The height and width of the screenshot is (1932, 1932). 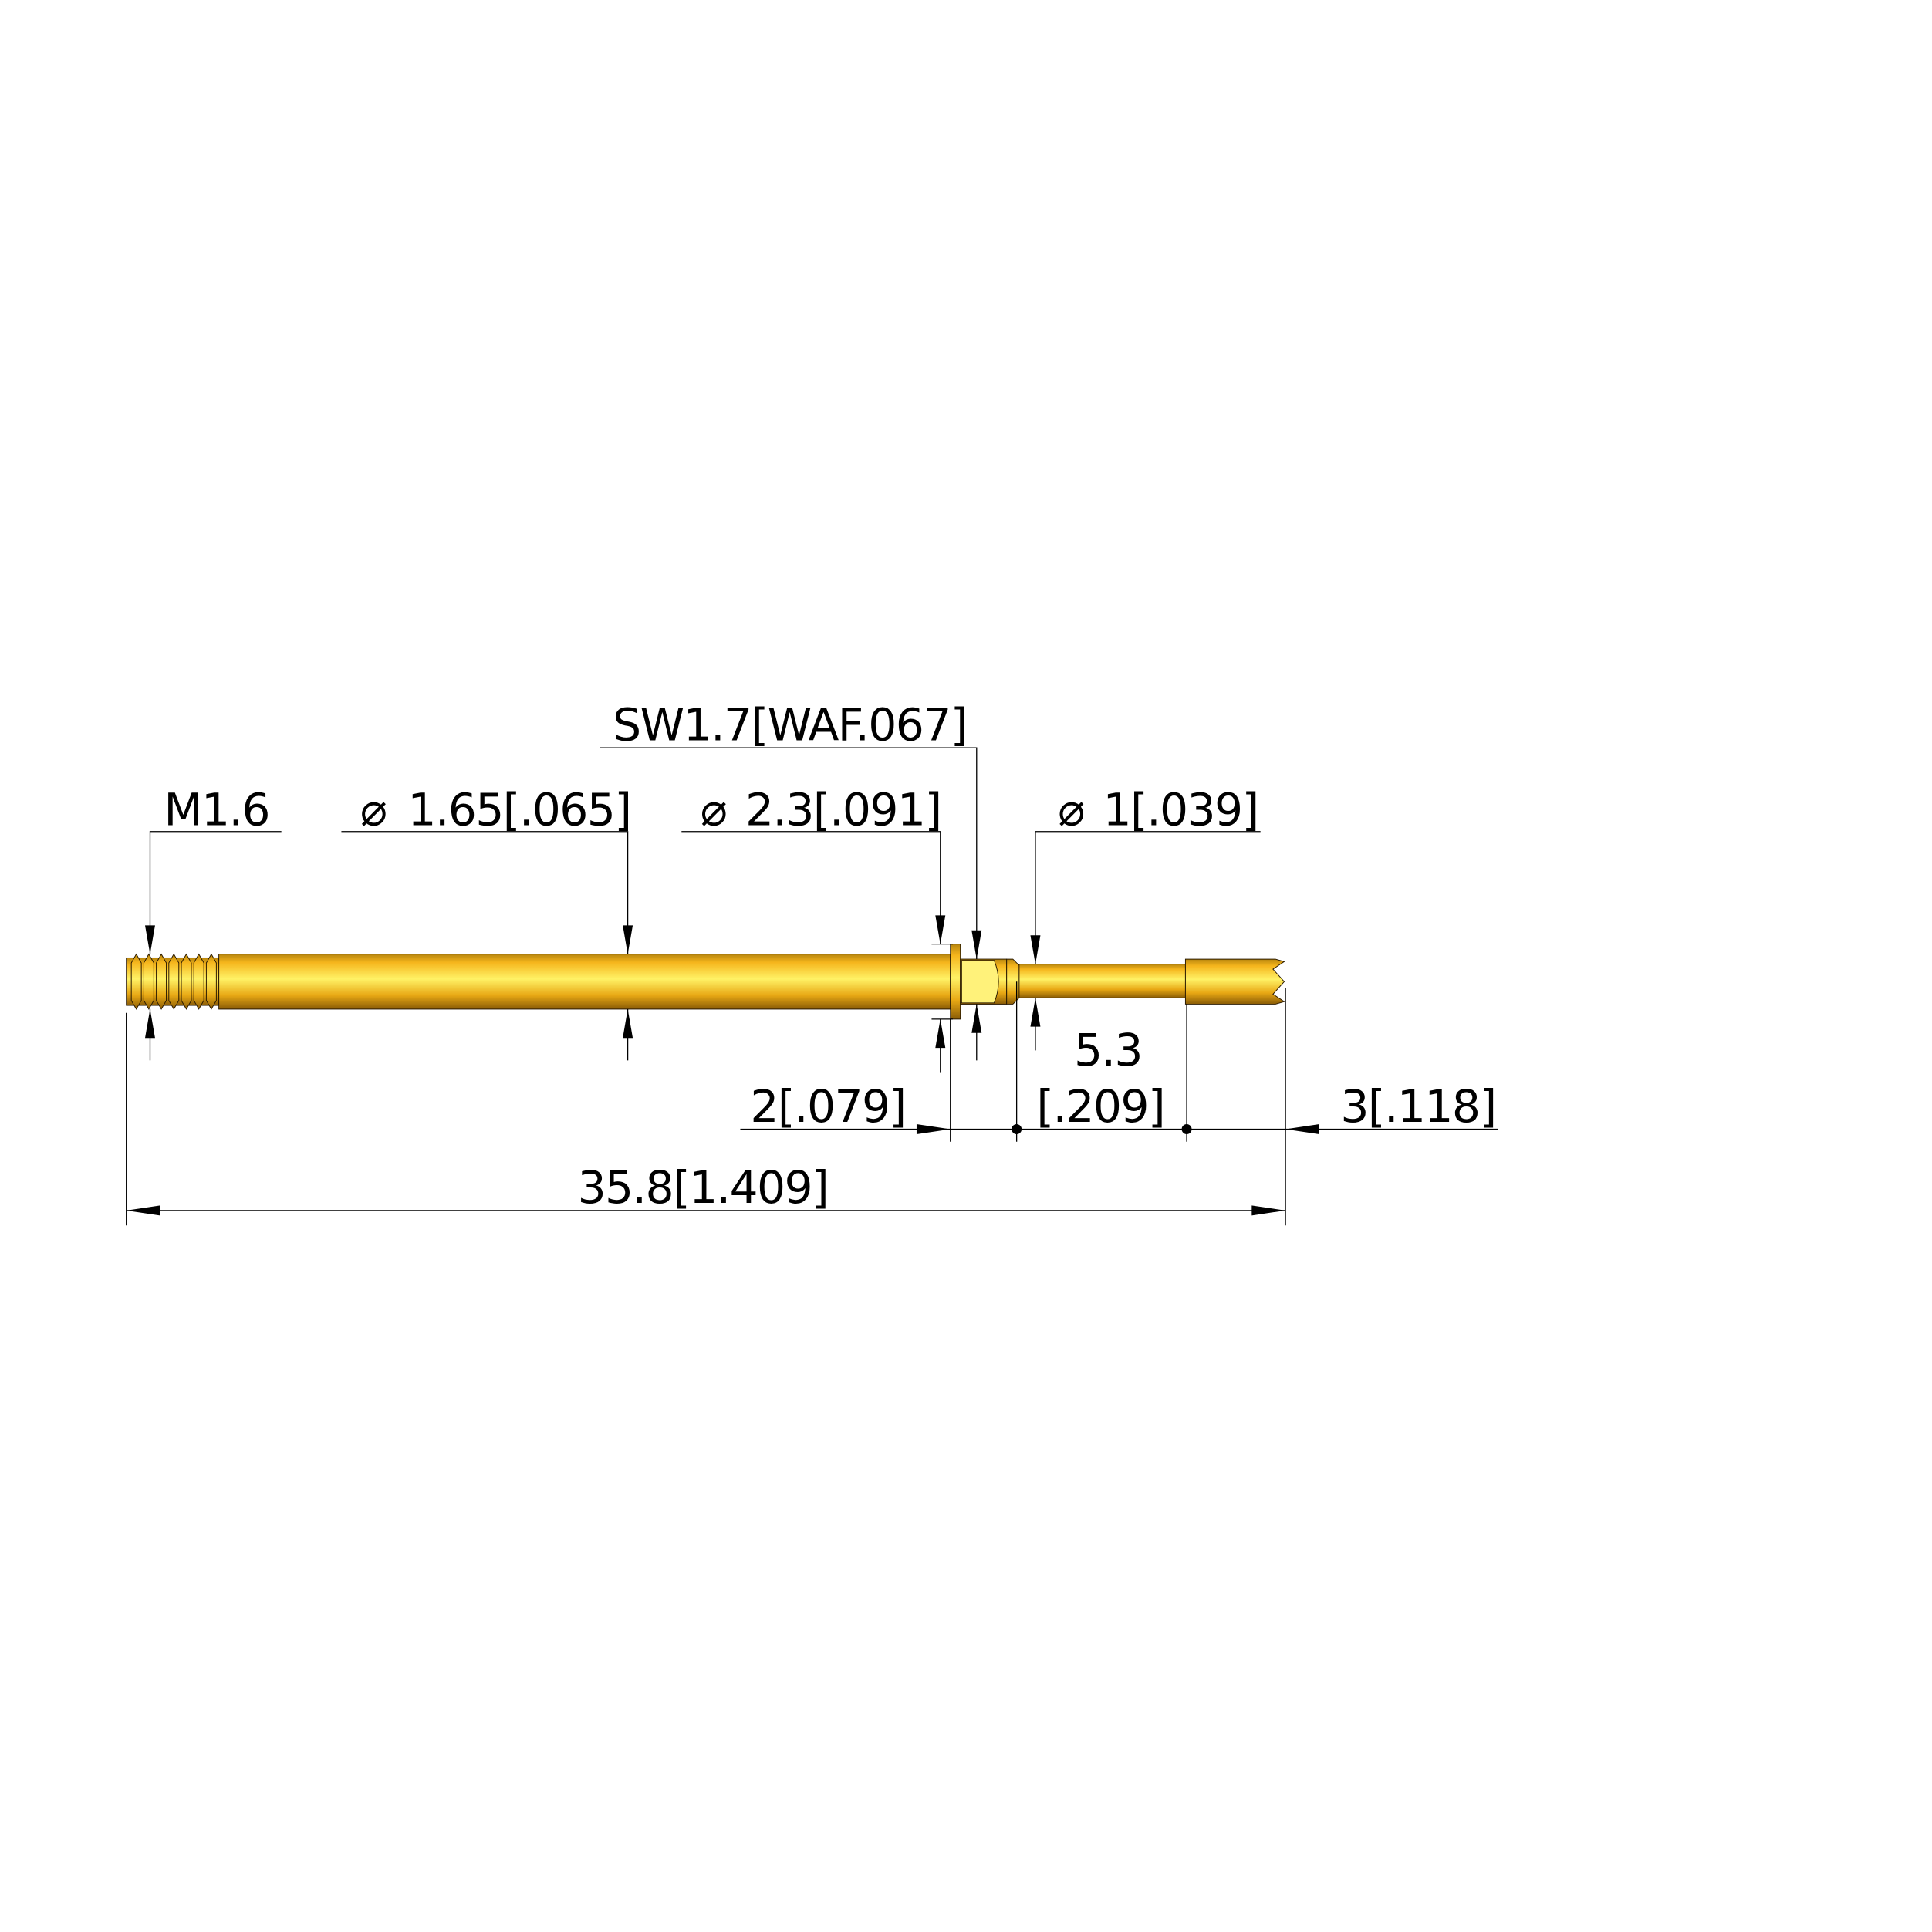 What do you see at coordinates (216, 810) in the screenshot?
I see `thread-label: M1.6` at bounding box center [216, 810].